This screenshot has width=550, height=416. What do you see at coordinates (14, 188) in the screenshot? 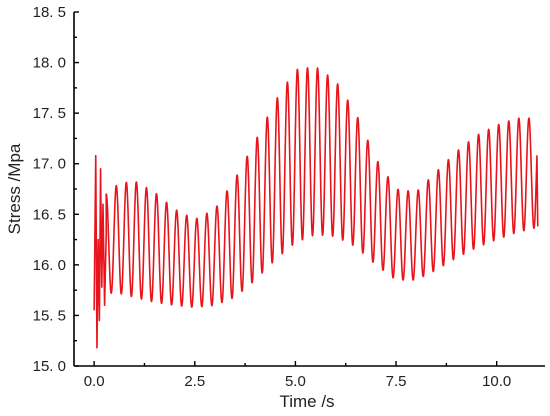
I see `y-axis-title: Stress /Mpa` at bounding box center [14, 188].